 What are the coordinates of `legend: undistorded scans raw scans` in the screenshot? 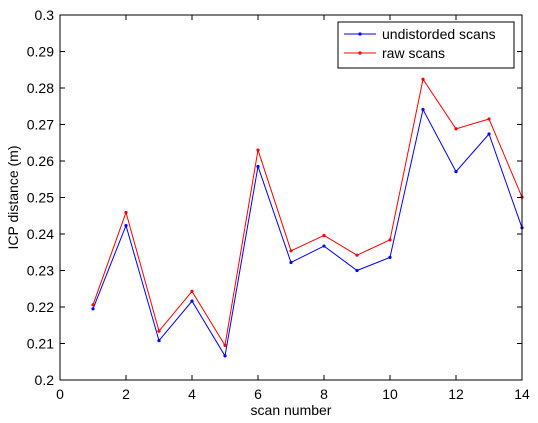 It's located at (426, 45).